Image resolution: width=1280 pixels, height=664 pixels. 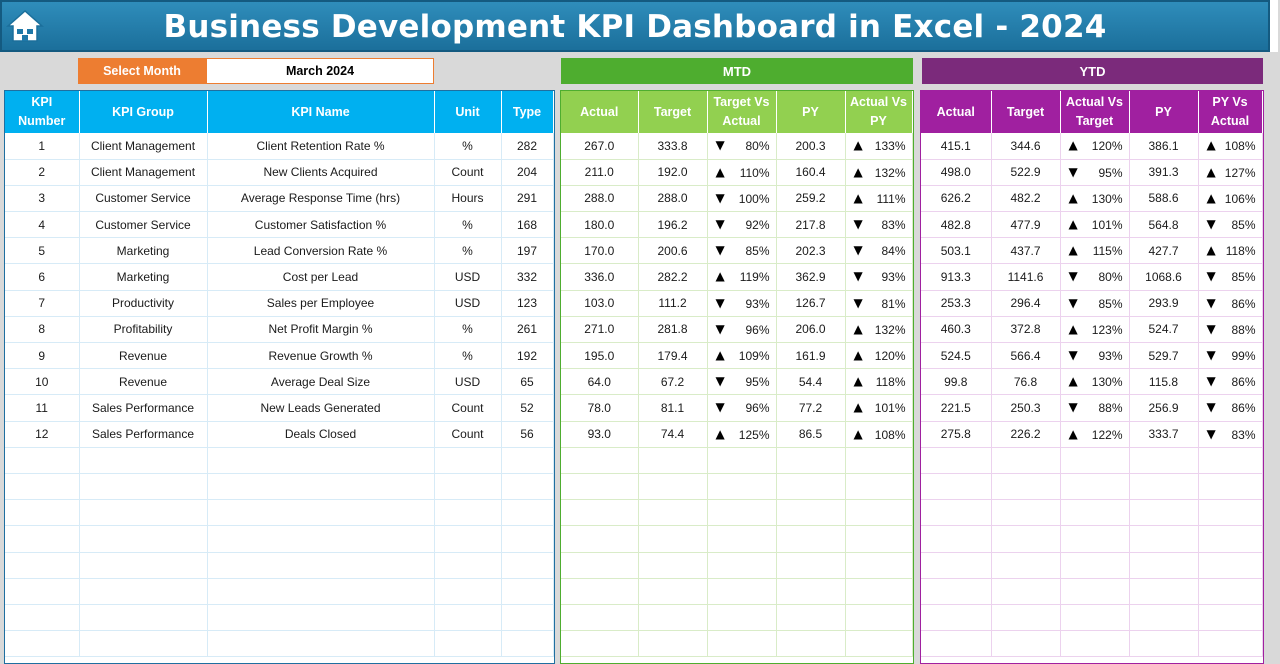 What do you see at coordinates (42, 303) in the screenshot?
I see `kpi-number-cell: 7` at bounding box center [42, 303].